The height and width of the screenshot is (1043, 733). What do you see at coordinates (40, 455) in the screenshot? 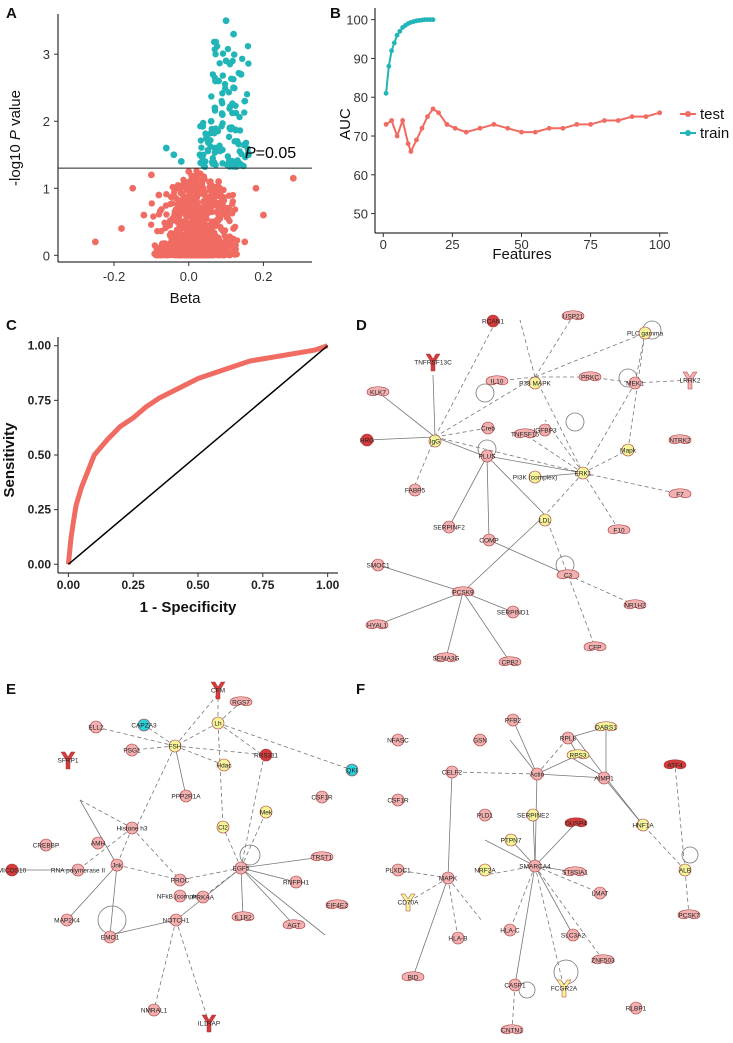
I see `chart-c-ytick-label: 0.50` at bounding box center [40, 455].